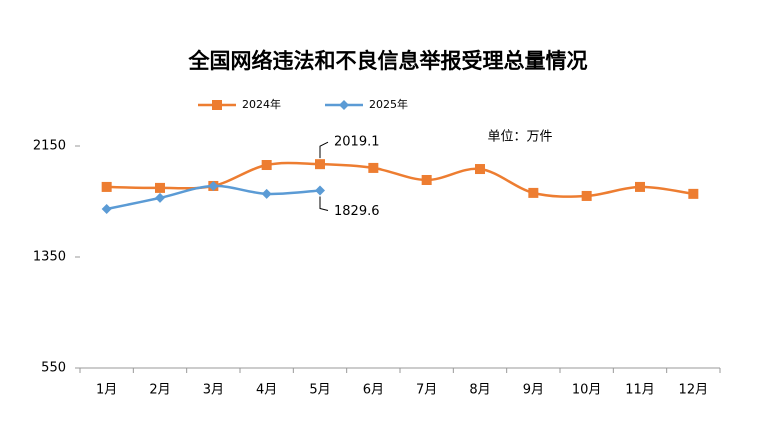 The height and width of the screenshot is (427, 768). I want to click on x-tick-label: 9月, so click(533, 390).